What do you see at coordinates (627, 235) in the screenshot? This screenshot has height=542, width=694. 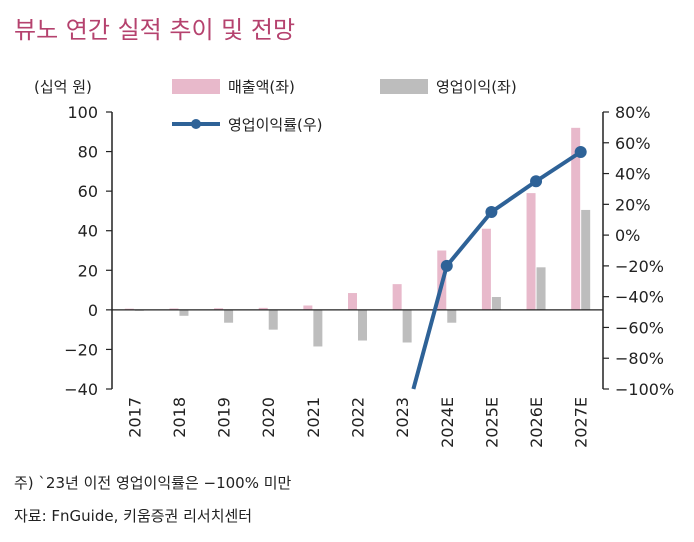 I see `right-tick-label: 0%` at bounding box center [627, 235].